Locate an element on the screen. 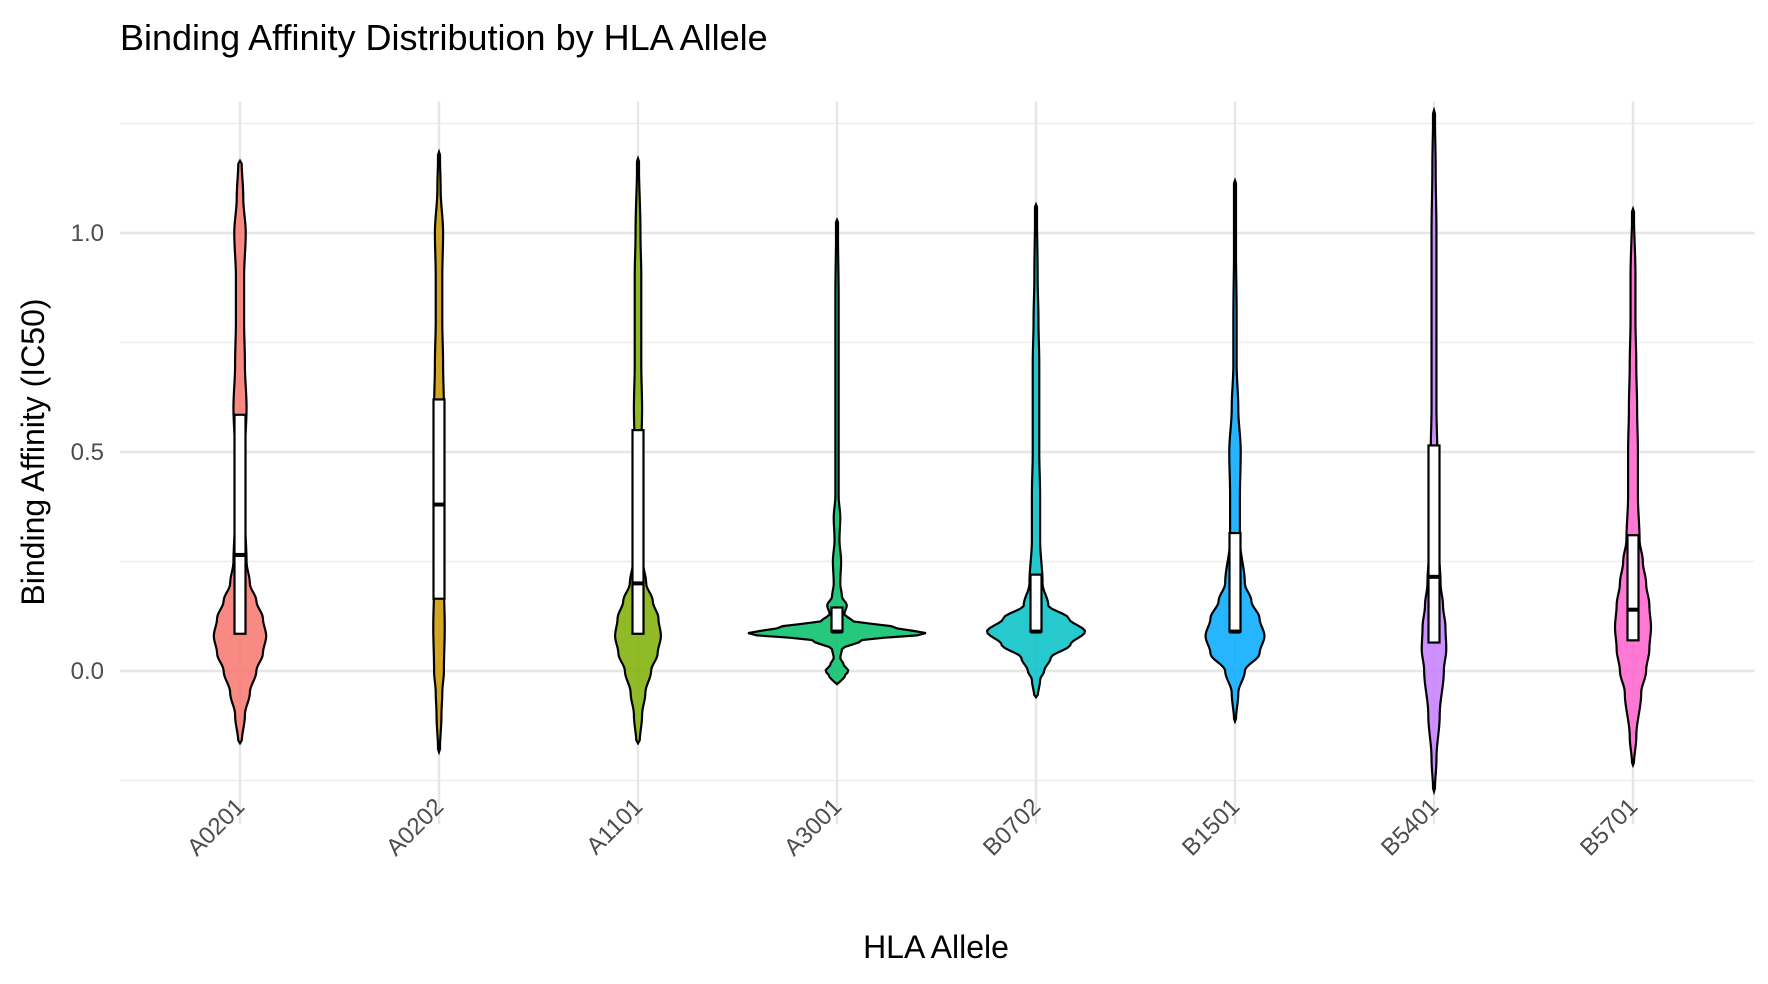 This screenshot has height=984, width=1768. box-B5701 is located at coordinates (1633, 588).